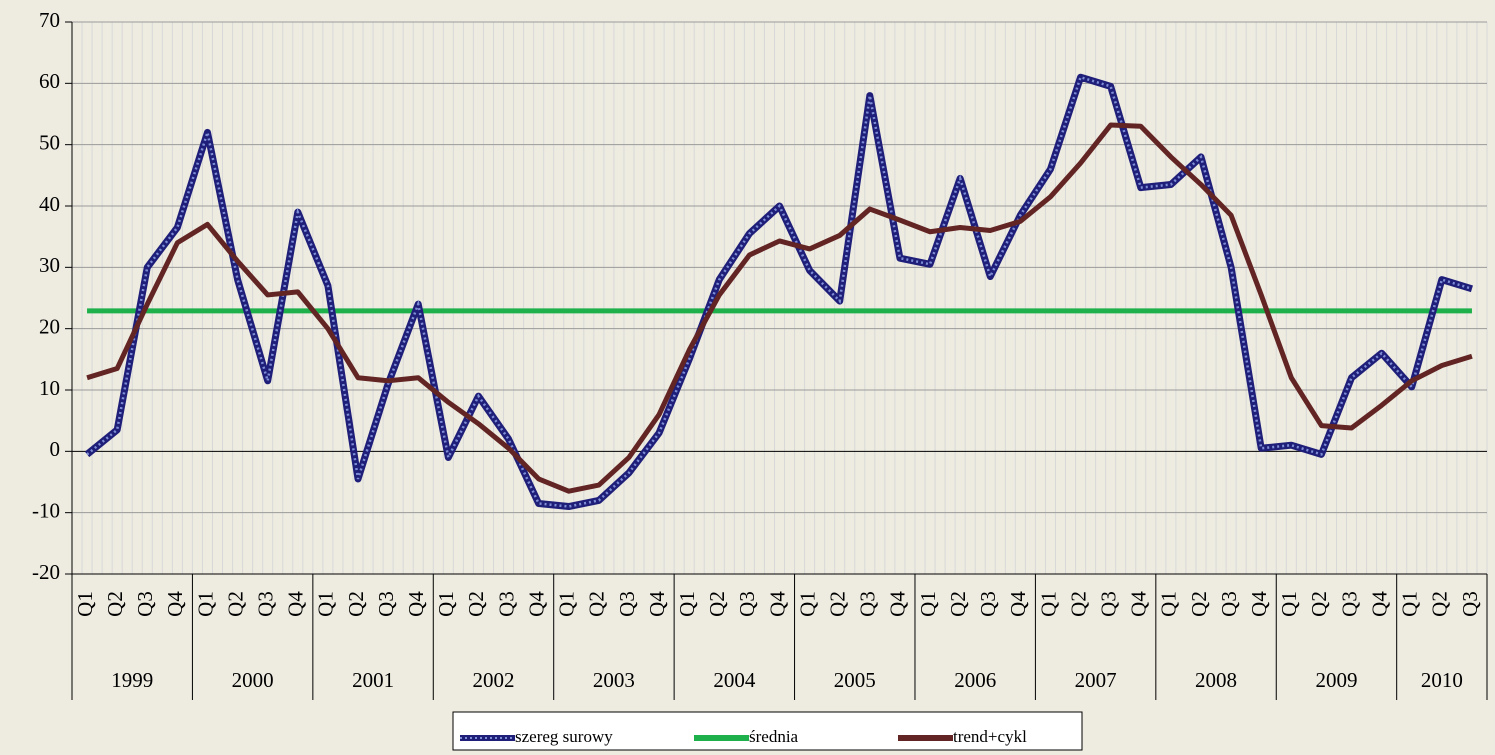 This screenshot has height=755, width=1495. I want to click on x-group-label: 2004, so click(734, 680).